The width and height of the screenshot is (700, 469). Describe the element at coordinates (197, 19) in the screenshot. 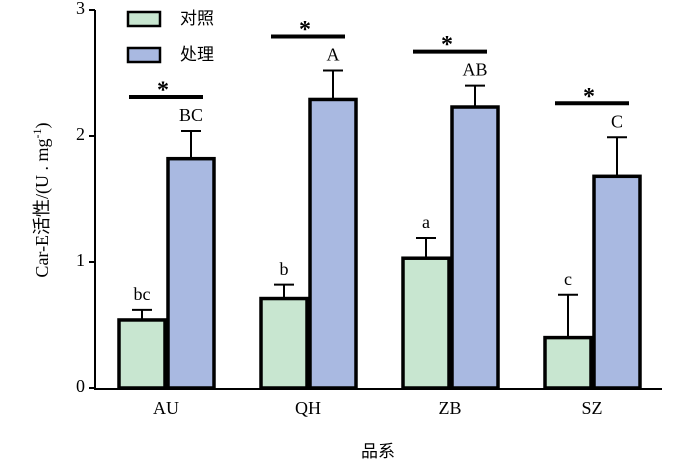

I see `legend-label: 对照` at that location.